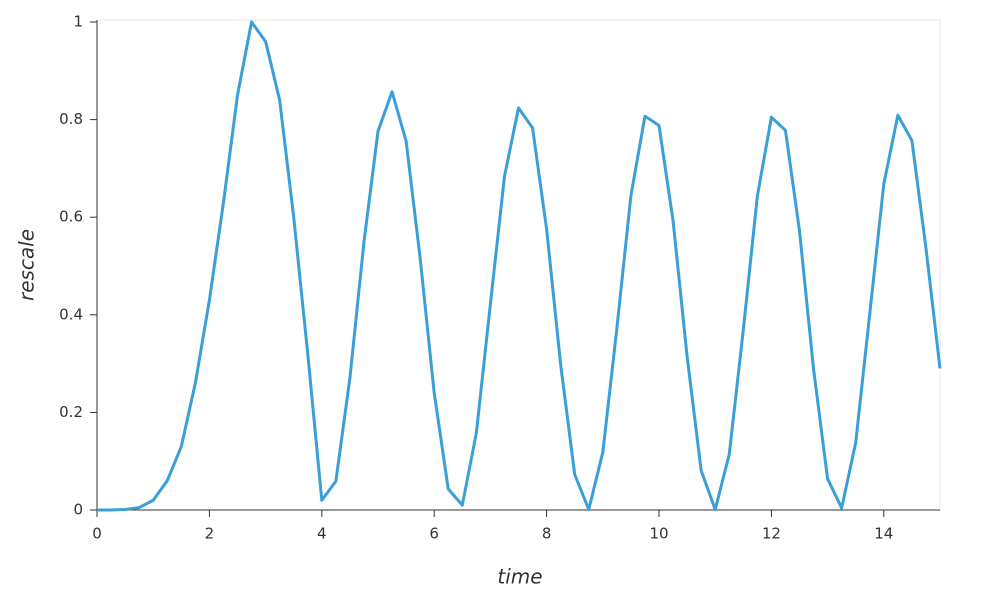 The width and height of the screenshot is (1000, 600). What do you see at coordinates (434, 534) in the screenshot?
I see `x-tick-label: 6` at bounding box center [434, 534].